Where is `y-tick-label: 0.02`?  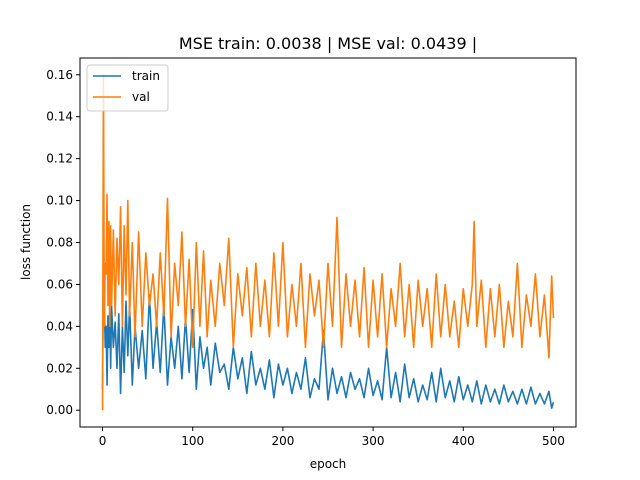
y-tick-label: 0.02 is located at coordinates (59, 368).